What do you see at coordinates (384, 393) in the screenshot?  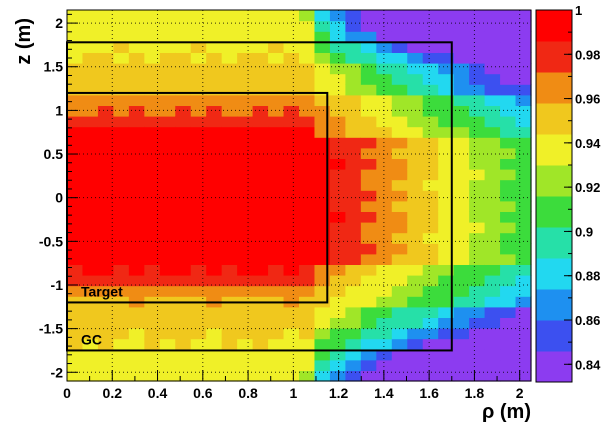 I see `x-tick-label: 1.4` at bounding box center [384, 393].